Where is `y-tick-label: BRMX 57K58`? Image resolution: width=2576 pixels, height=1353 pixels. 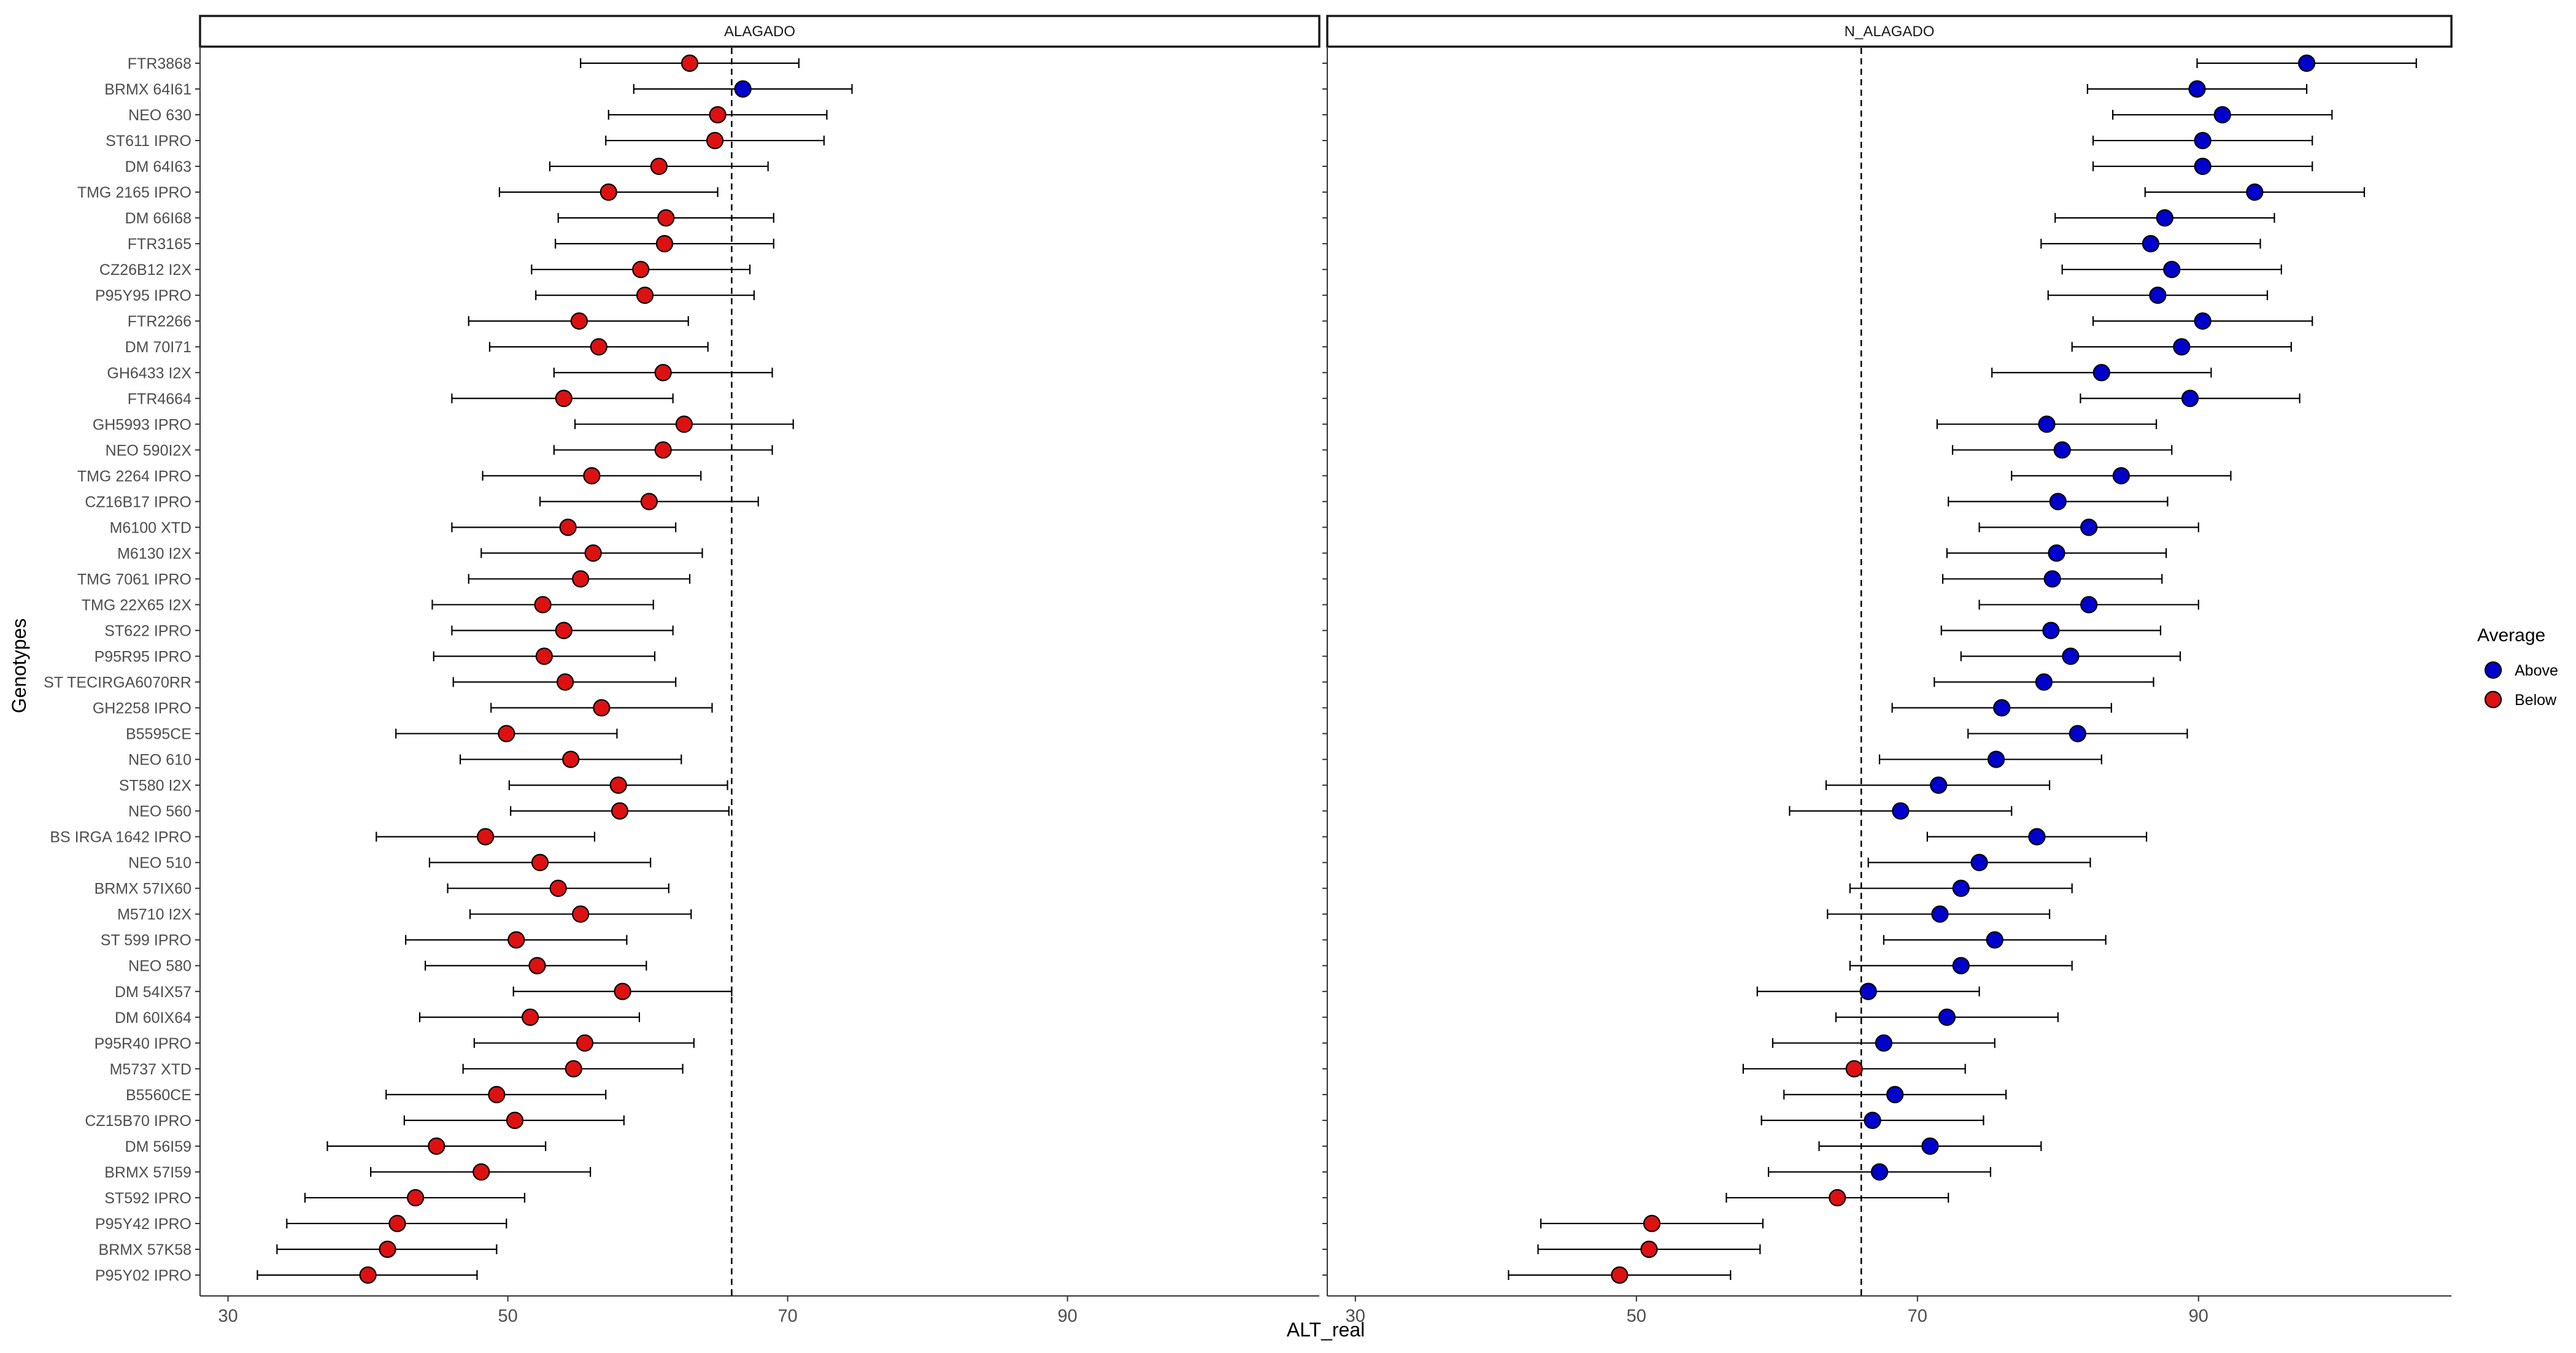
y-tick-label: BRMX 57K58 is located at coordinates (145, 1250).